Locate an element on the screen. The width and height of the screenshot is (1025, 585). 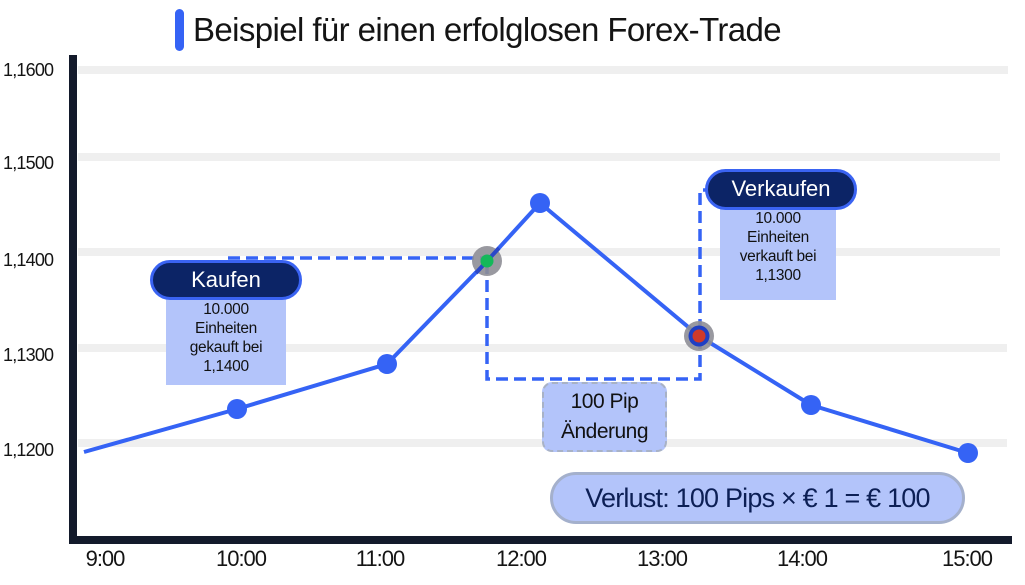
pip-change-dash is located at coordinates (596, 284).